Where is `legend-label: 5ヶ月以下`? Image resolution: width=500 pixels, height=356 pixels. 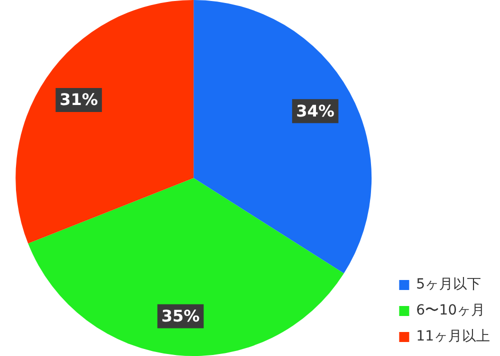 legend-label: 5ヶ月以下 is located at coordinates (449, 284).